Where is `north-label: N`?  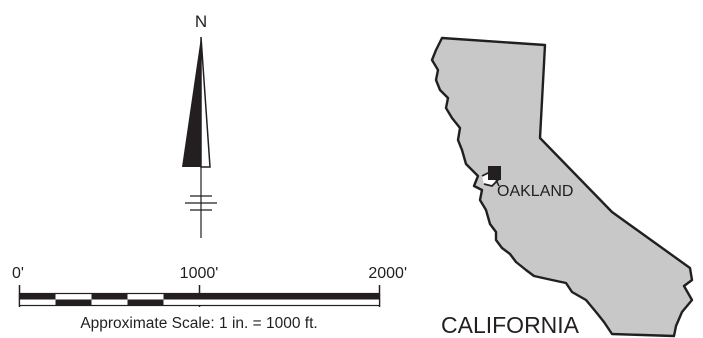 north-label: N is located at coordinates (201, 21).